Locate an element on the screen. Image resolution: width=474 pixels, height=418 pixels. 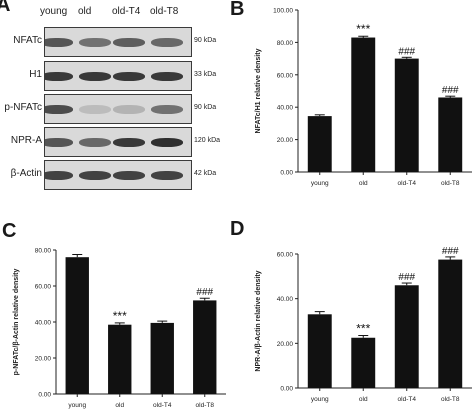
protein-label: NFATc is located at coordinates (27, 40).